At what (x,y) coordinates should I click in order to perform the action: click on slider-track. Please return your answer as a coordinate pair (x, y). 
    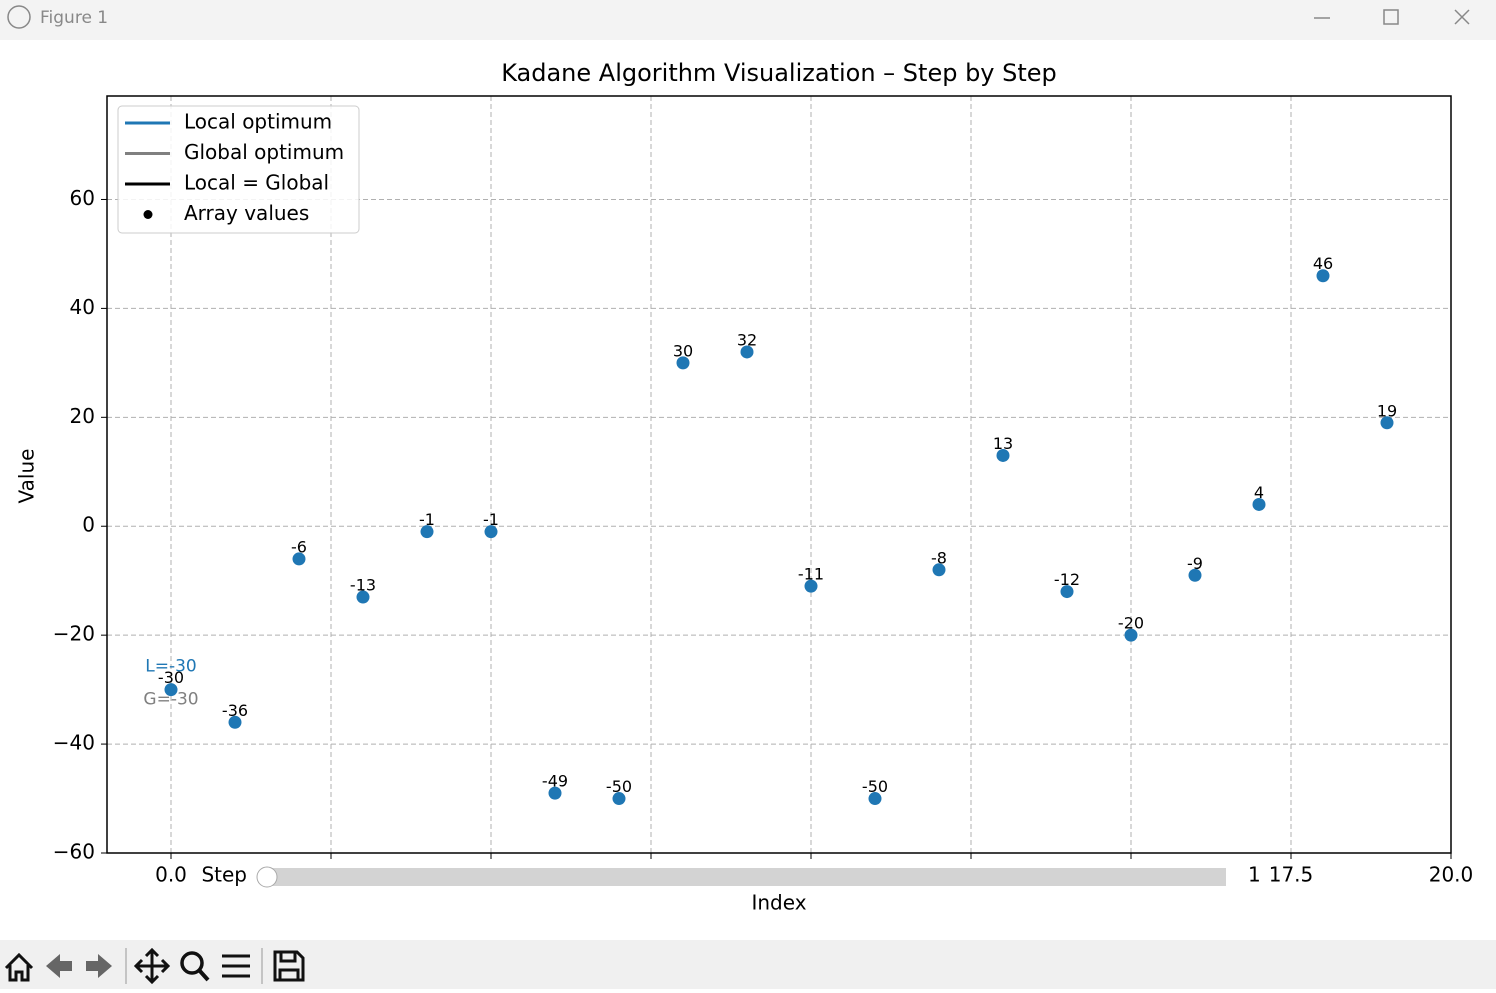
    Looking at the image, I should click on (746, 877).